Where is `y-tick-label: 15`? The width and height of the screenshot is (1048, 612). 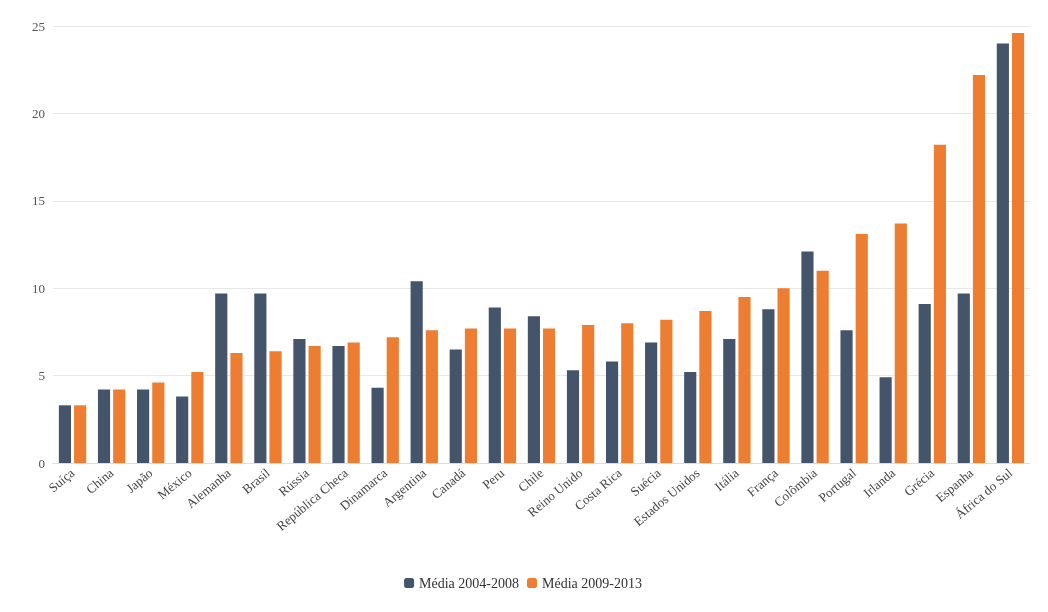 y-tick-label: 15 is located at coordinates (38, 201).